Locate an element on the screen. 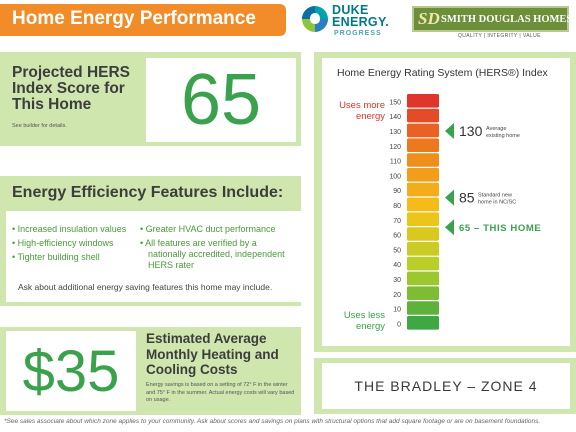 This screenshot has width=576, height=432. hers-scale-tick-label: 70 is located at coordinates (397, 221).